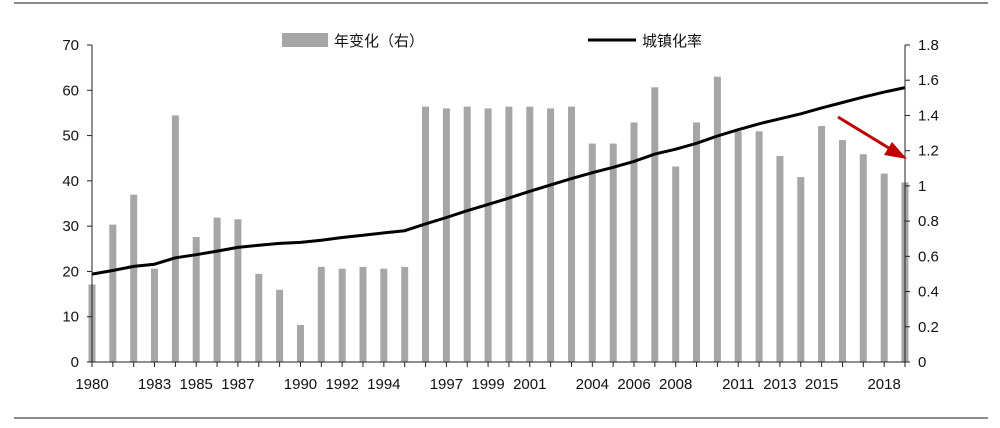 The width and height of the screenshot is (1000, 428). What do you see at coordinates (884, 267) in the screenshot?
I see `bar-2018` at bounding box center [884, 267].